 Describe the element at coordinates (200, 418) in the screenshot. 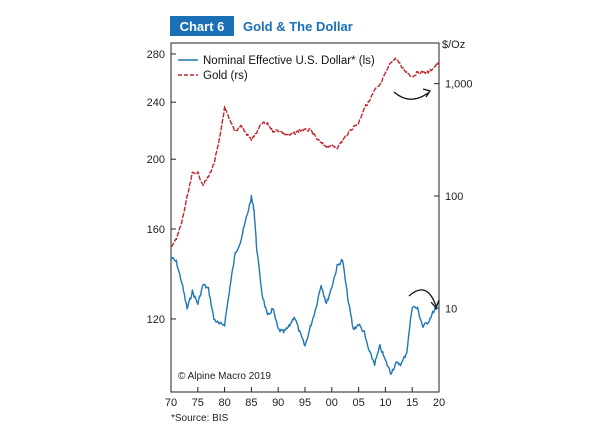

I see `footnote: *Source: BIS` at that location.